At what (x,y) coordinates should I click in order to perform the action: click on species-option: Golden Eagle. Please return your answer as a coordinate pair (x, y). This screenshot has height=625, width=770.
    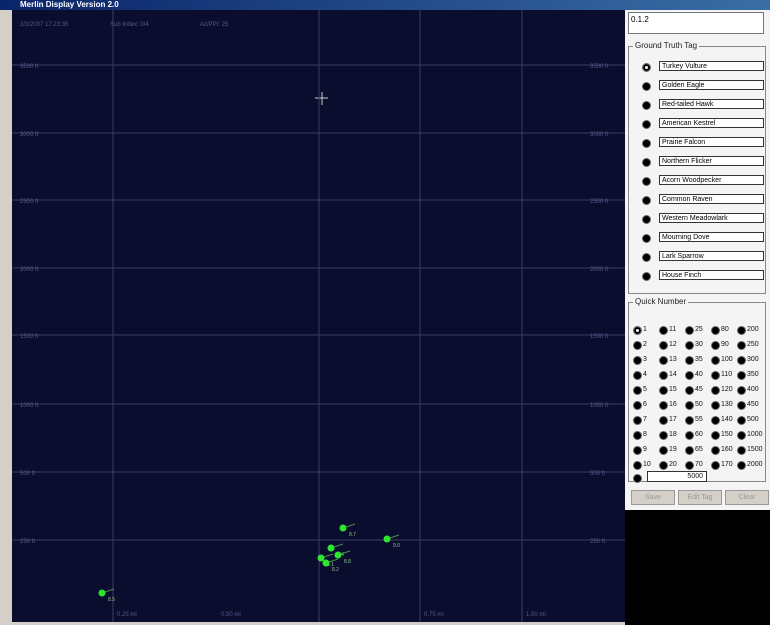
    Looking at the image, I should click on (701, 86).